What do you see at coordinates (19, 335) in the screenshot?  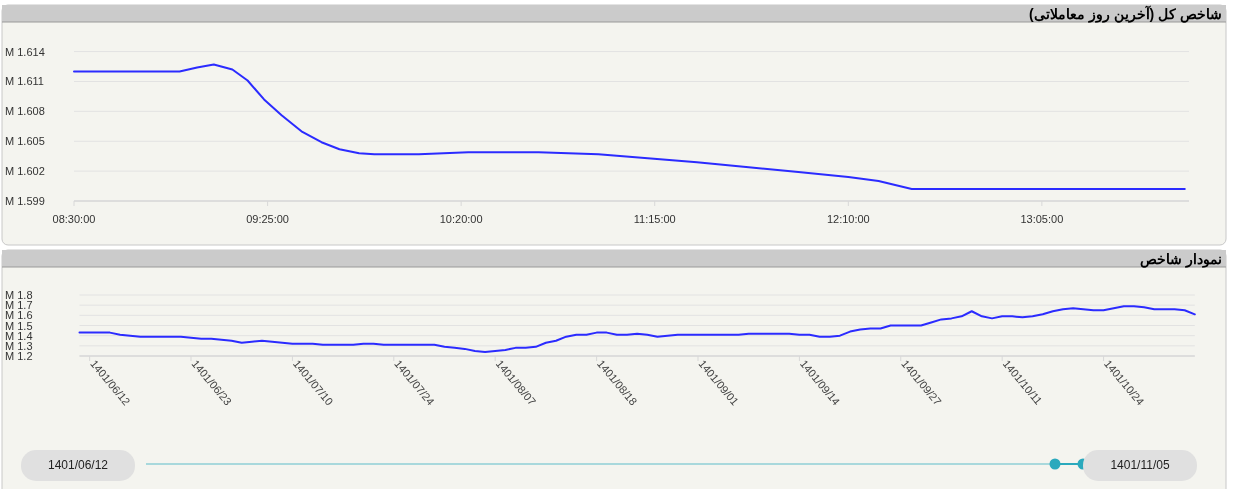 I see `y-tick-label: 1.4 M` at bounding box center [19, 335].